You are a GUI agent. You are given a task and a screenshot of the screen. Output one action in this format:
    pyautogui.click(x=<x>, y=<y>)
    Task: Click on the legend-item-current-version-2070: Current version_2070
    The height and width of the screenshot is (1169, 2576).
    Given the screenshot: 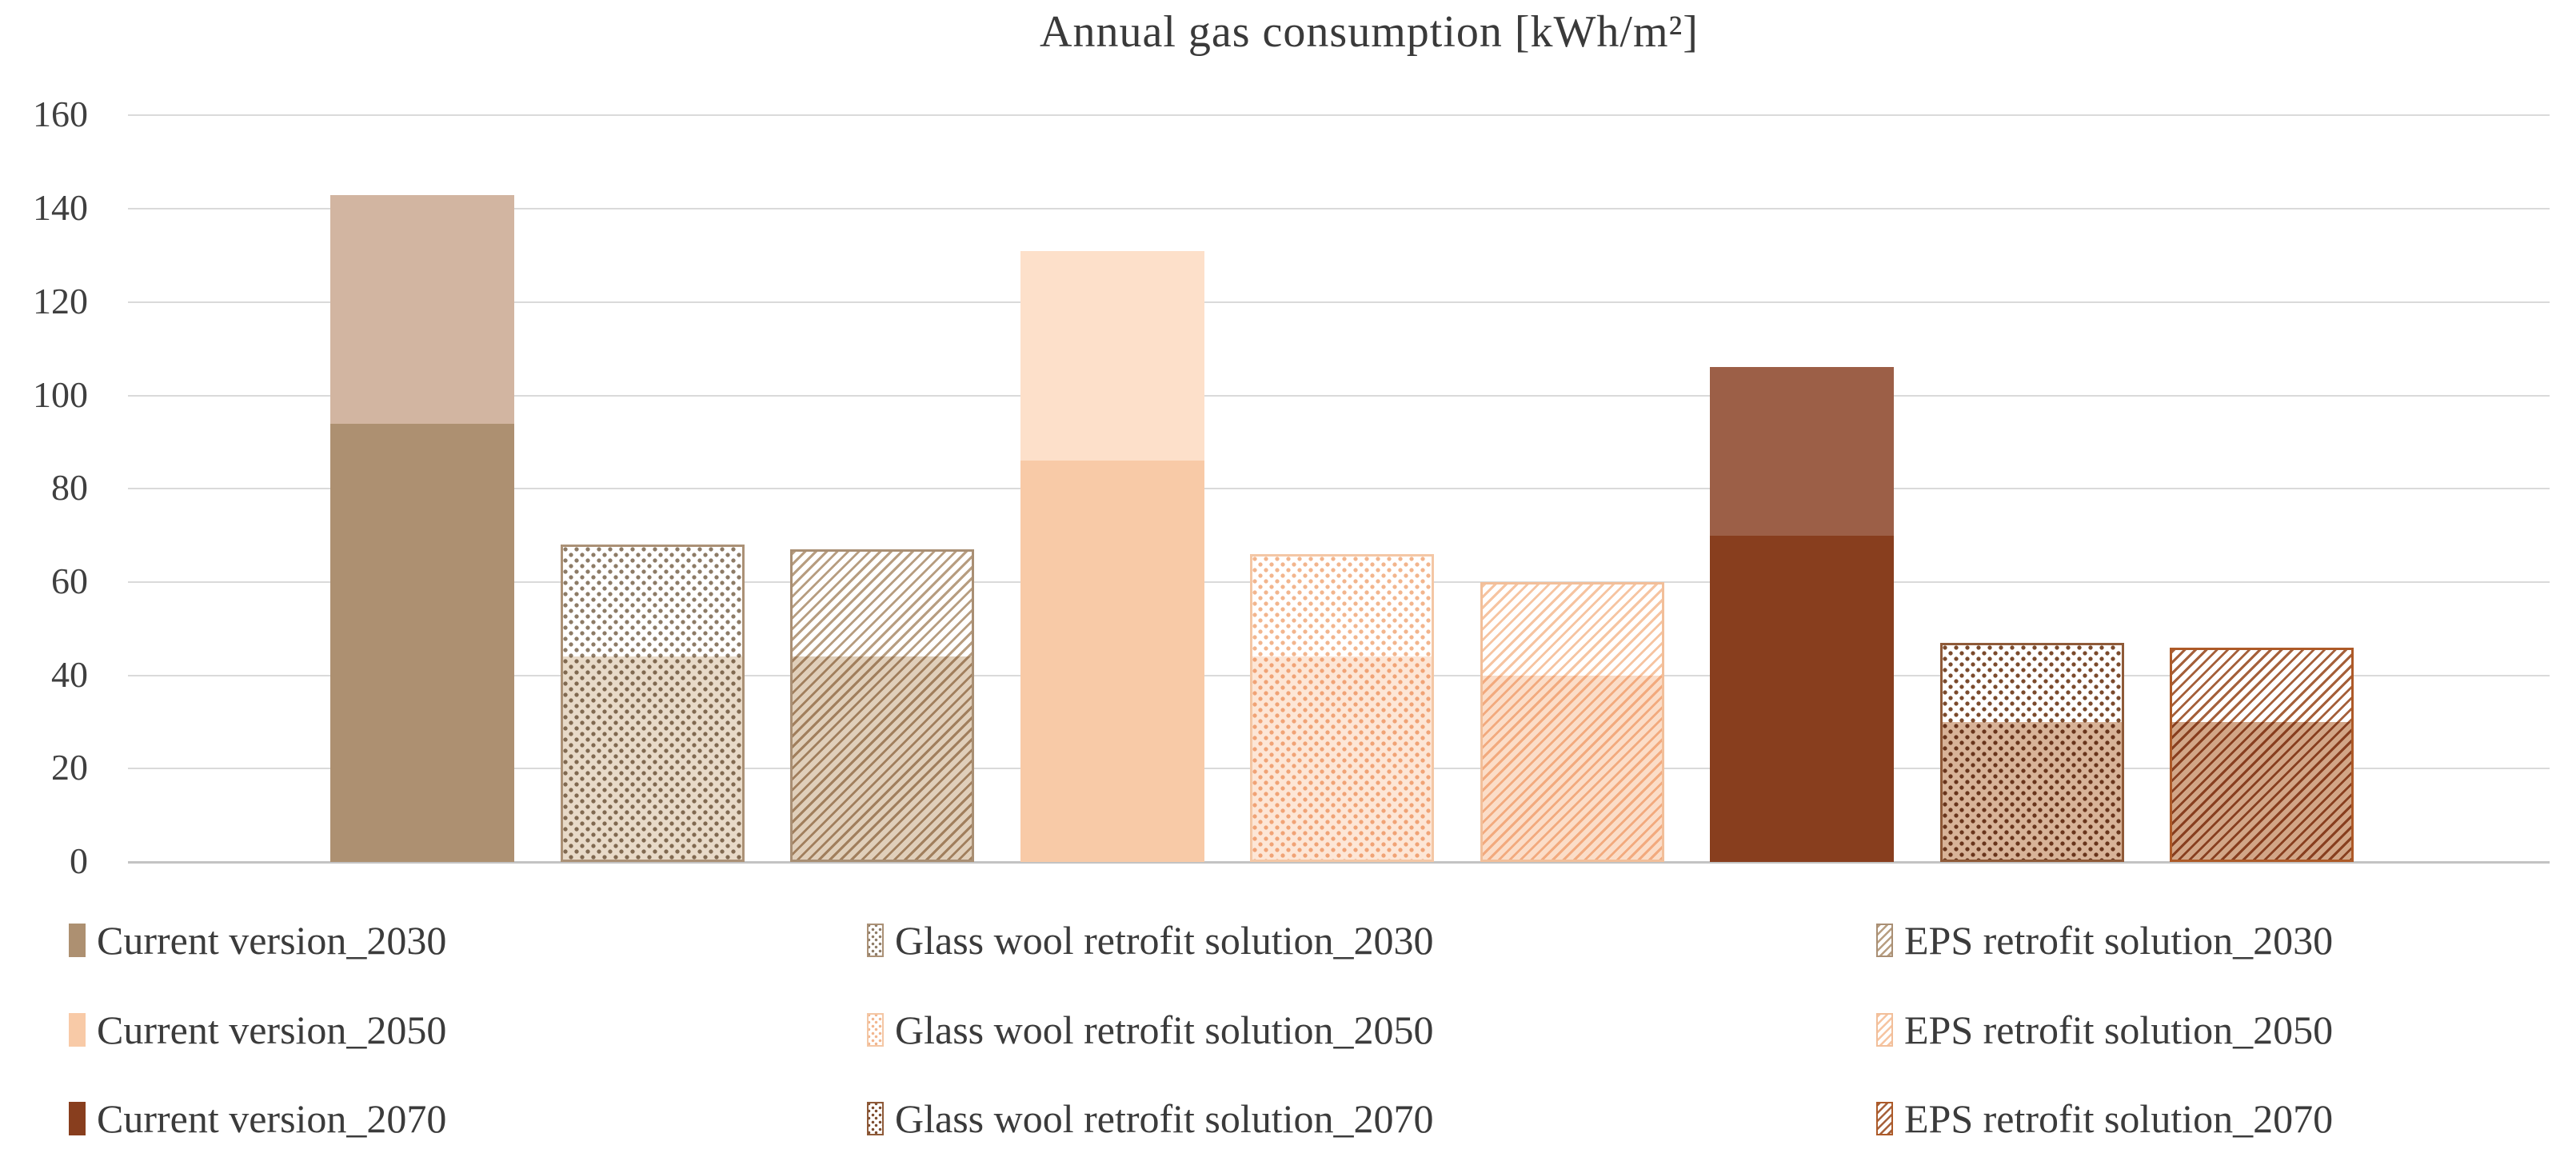 What is the action you would take?
    pyautogui.click(x=257, y=1118)
    